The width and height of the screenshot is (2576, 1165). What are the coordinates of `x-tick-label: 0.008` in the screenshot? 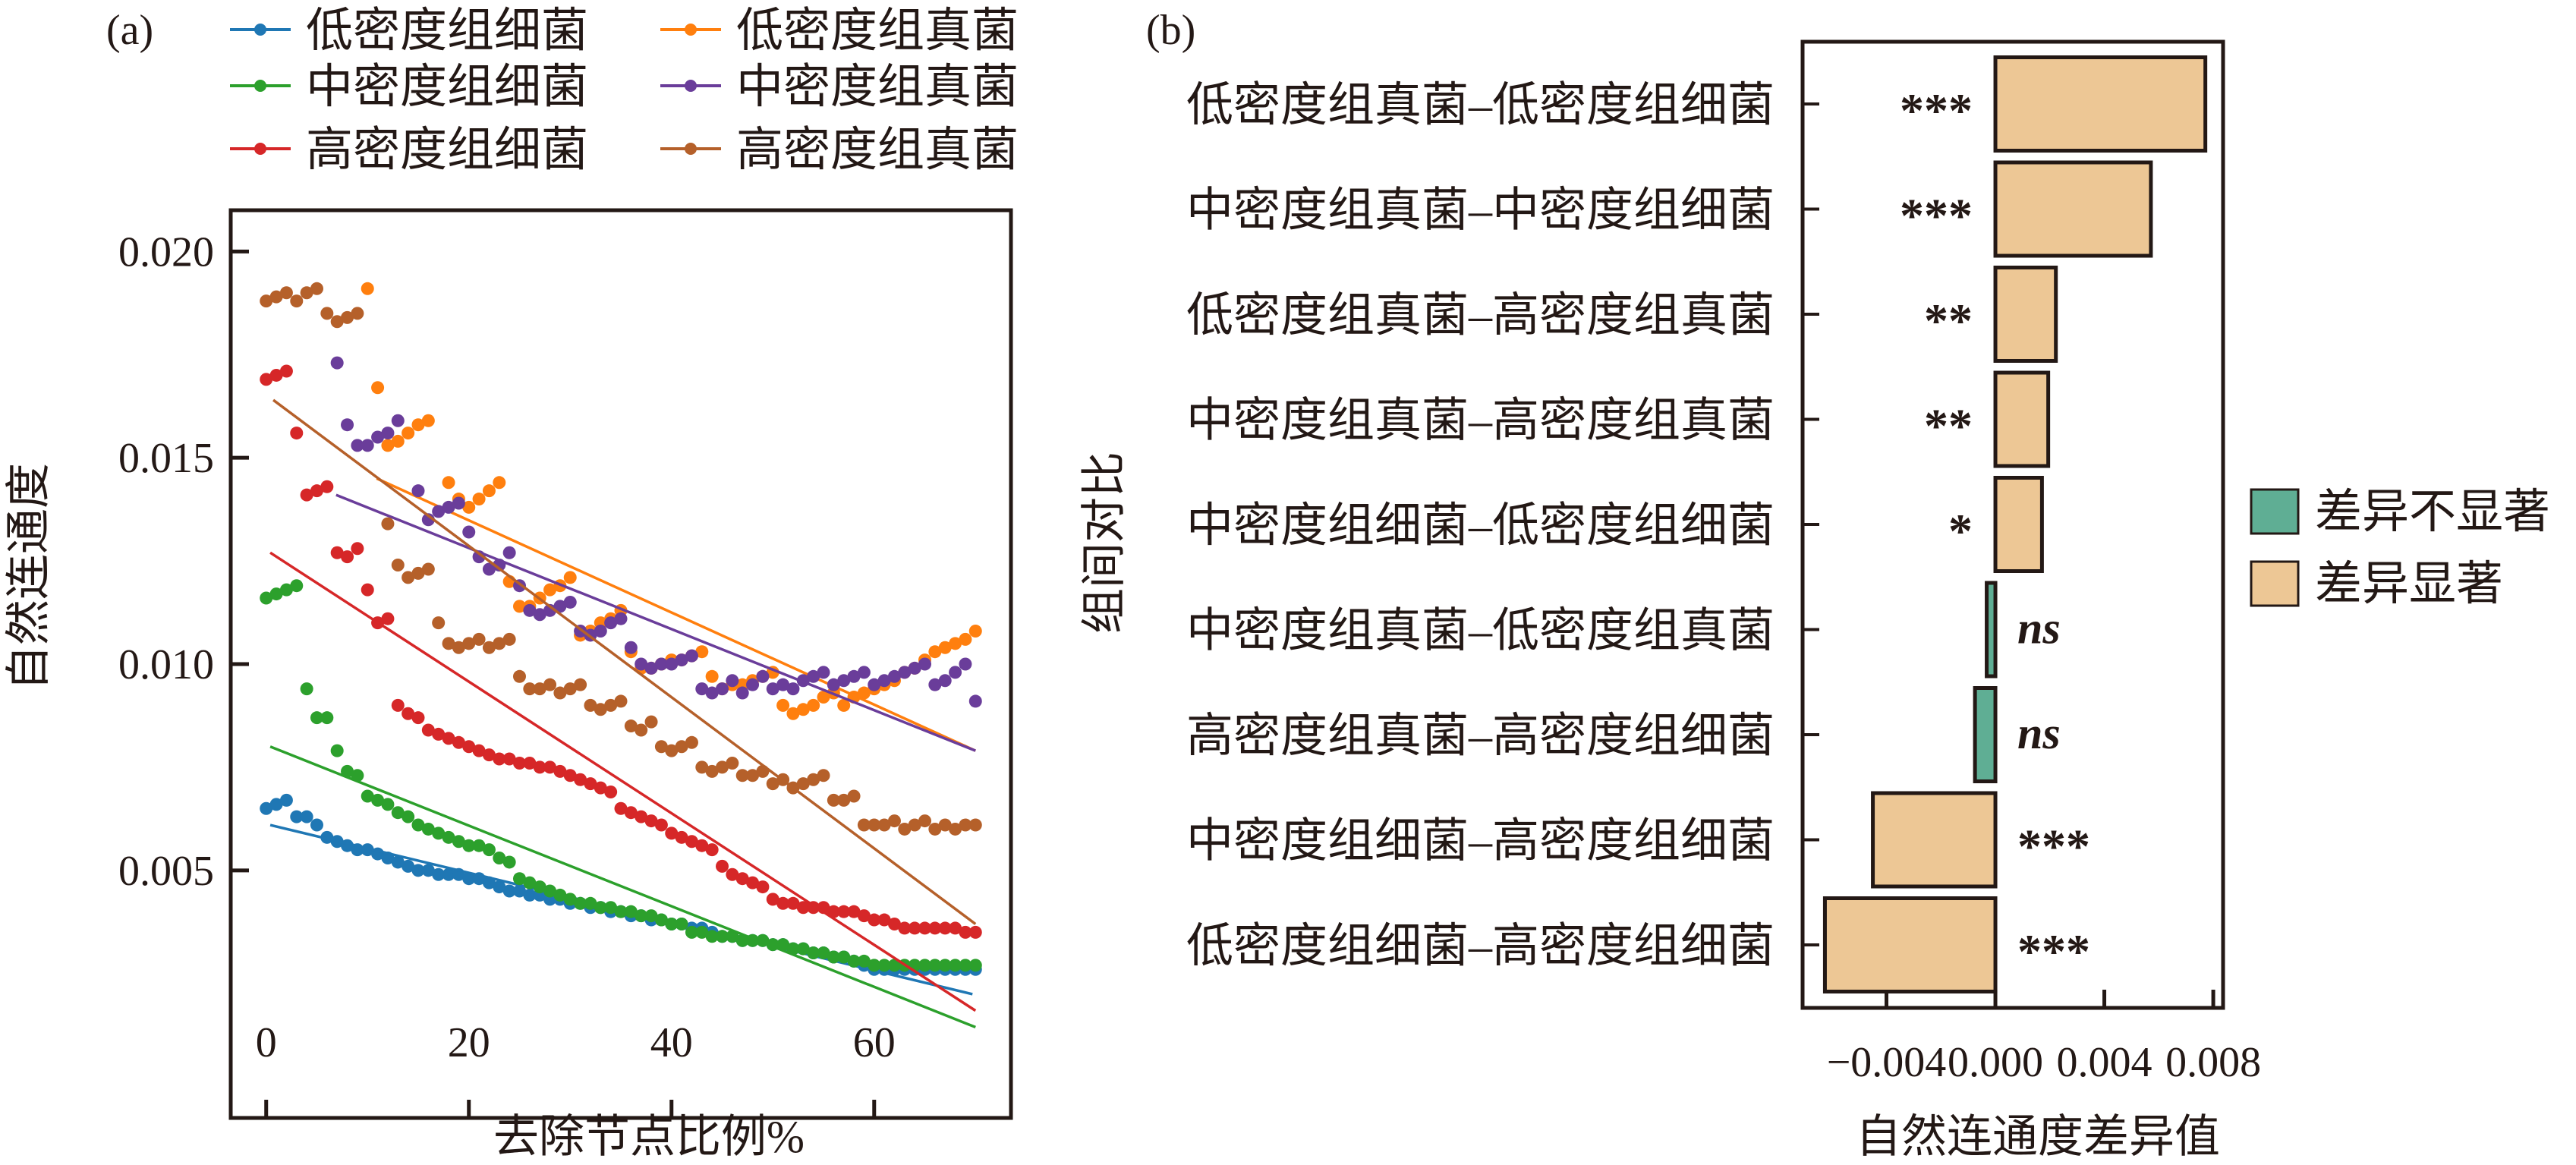 It's located at (2213, 1062).